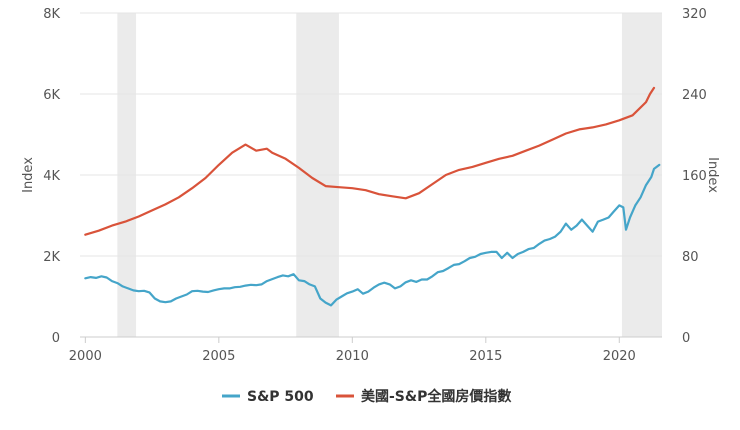 Image resolution: width=740 pixels, height=430 pixels. I want to click on y-left-tick-label: 0, so click(56, 338).